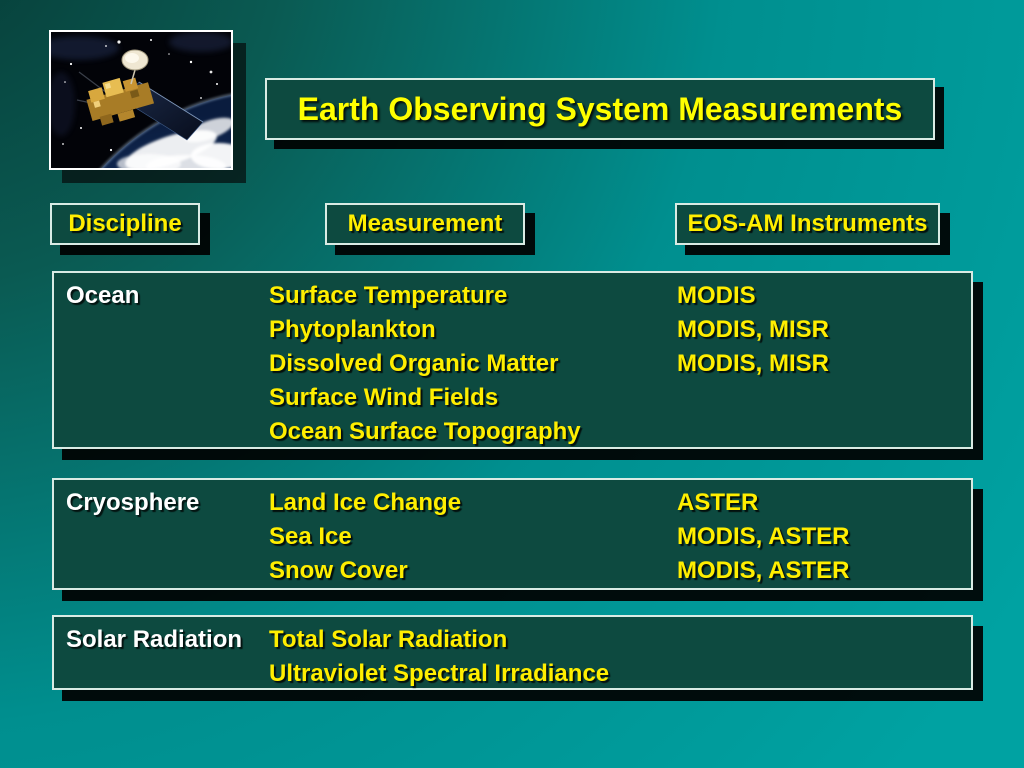  I want to click on discipline-cell: Ocean, so click(103, 295).